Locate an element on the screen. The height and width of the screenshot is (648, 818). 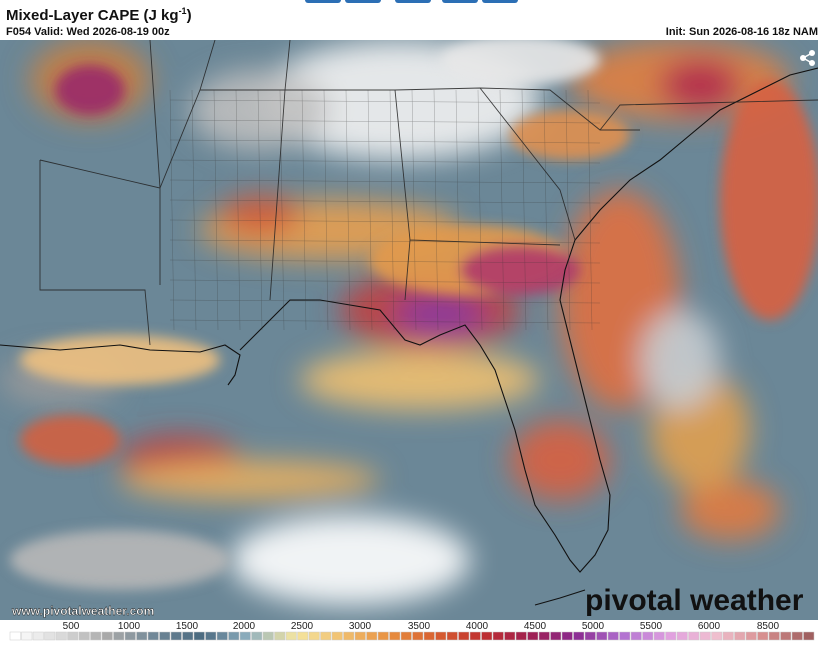
colorbar-label: 4000 is located at coordinates (477, 626).